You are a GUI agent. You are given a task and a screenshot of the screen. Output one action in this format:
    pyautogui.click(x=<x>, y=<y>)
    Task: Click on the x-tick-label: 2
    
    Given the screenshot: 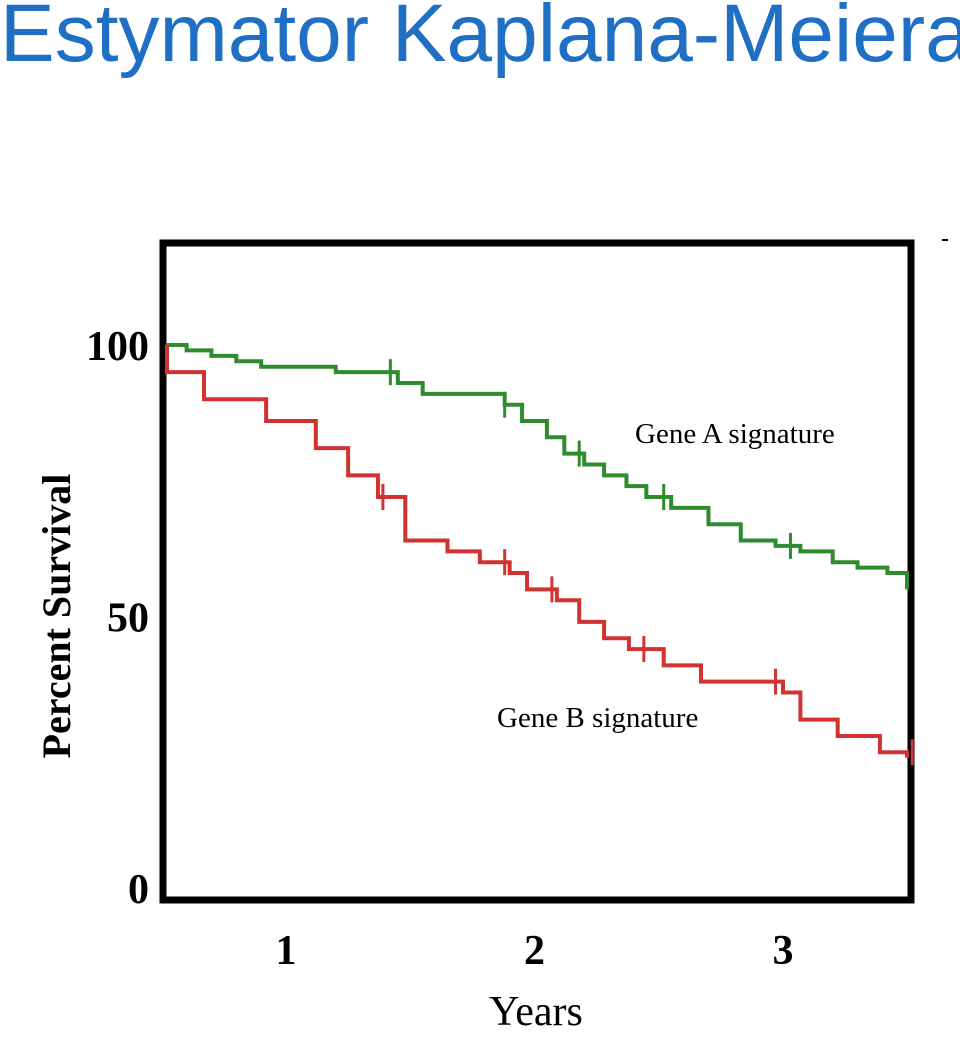 What is the action you would take?
    pyautogui.click(x=534, y=951)
    